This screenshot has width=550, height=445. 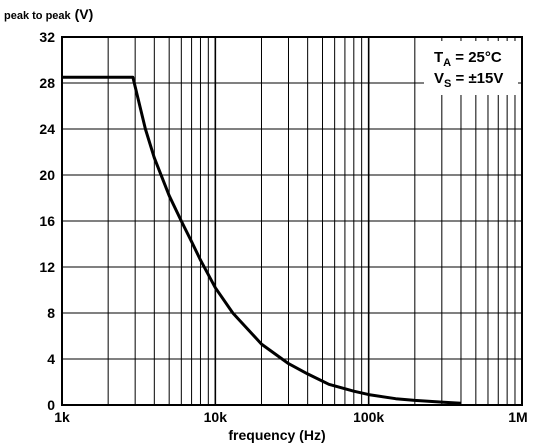 I want to click on y-axis-label: peak to peak (V), so click(x=48, y=14).